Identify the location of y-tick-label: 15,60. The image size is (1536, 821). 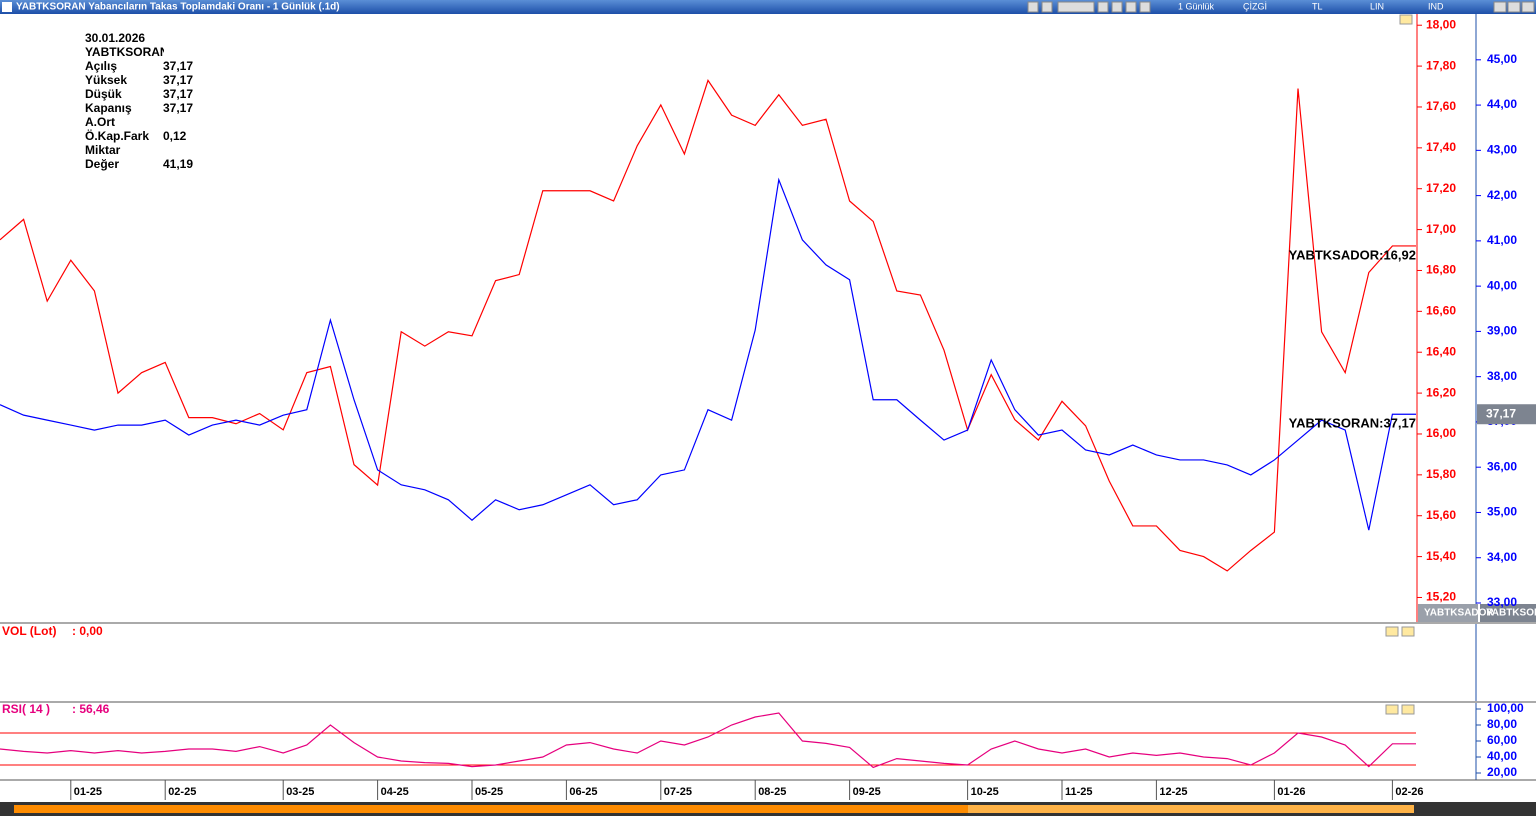
(1441, 515).